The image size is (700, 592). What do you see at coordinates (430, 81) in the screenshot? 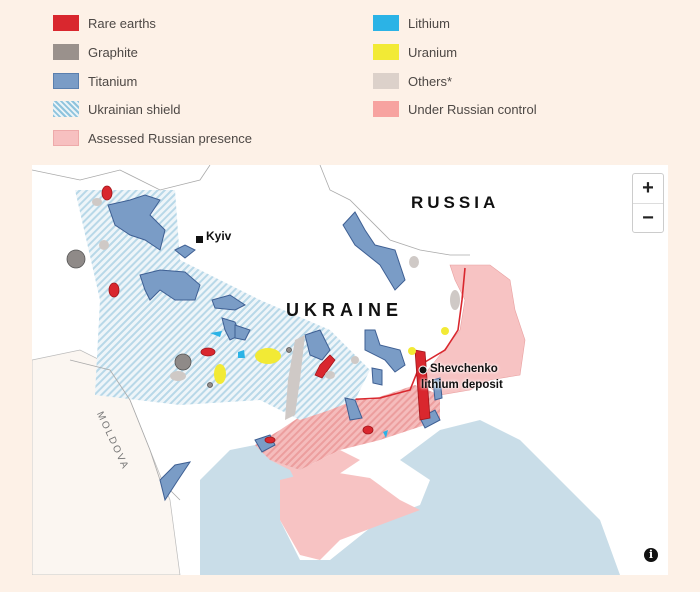
I see `legend-label: Others*` at bounding box center [430, 81].